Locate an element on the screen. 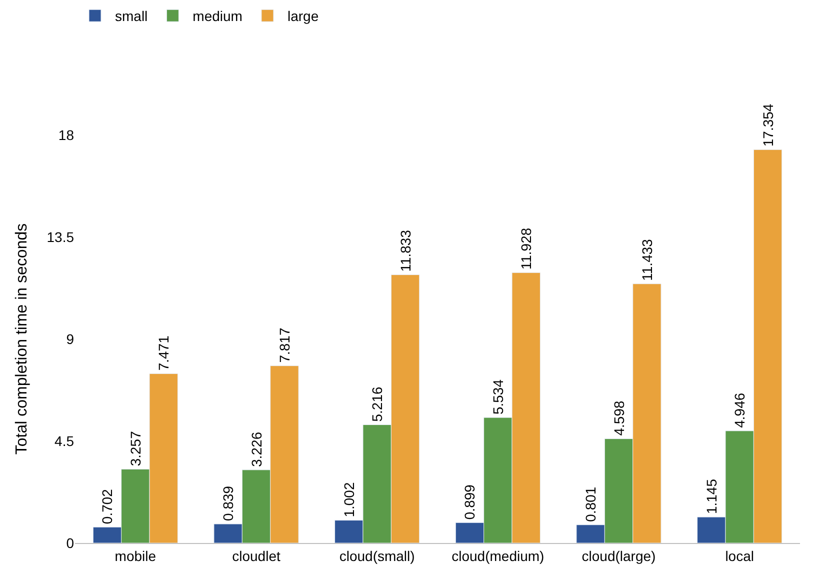 The height and width of the screenshot is (583, 820). y-tick-label: 4.5 is located at coordinates (64, 440).